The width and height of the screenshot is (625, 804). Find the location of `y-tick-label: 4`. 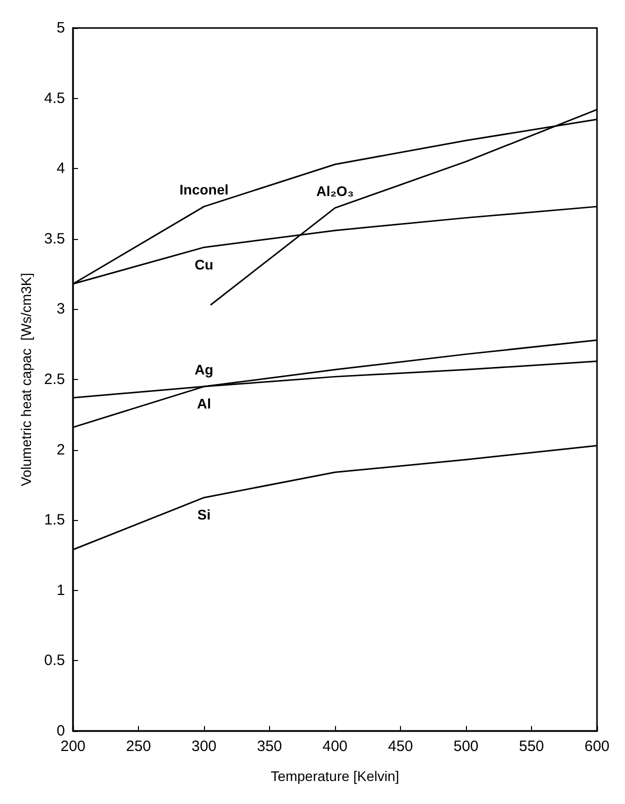

y-tick-label: 4 is located at coordinates (60, 169).